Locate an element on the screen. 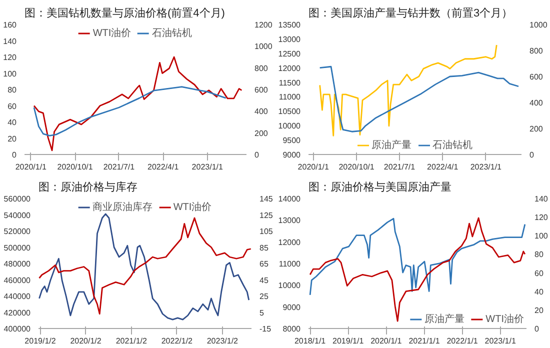 This screenshot has height=348, width=550. y-tick-label: 540000 is located at coordinates (18, 215).